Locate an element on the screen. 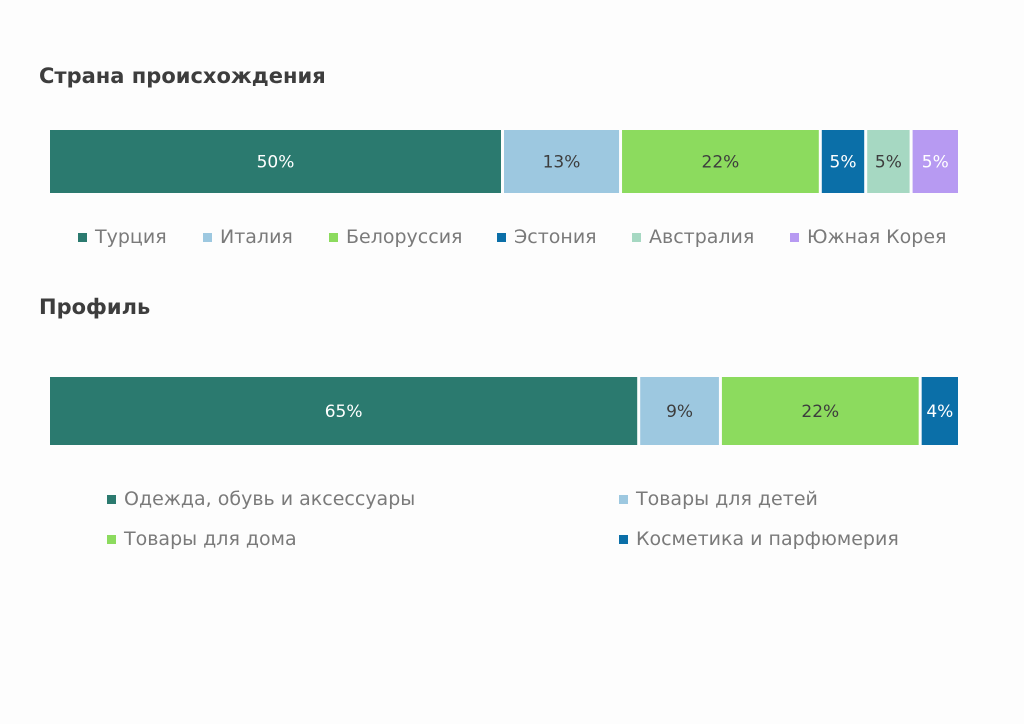 This screenshot has width=1024, height=724. legend-label: Турция is located at coordinates (131, 237).